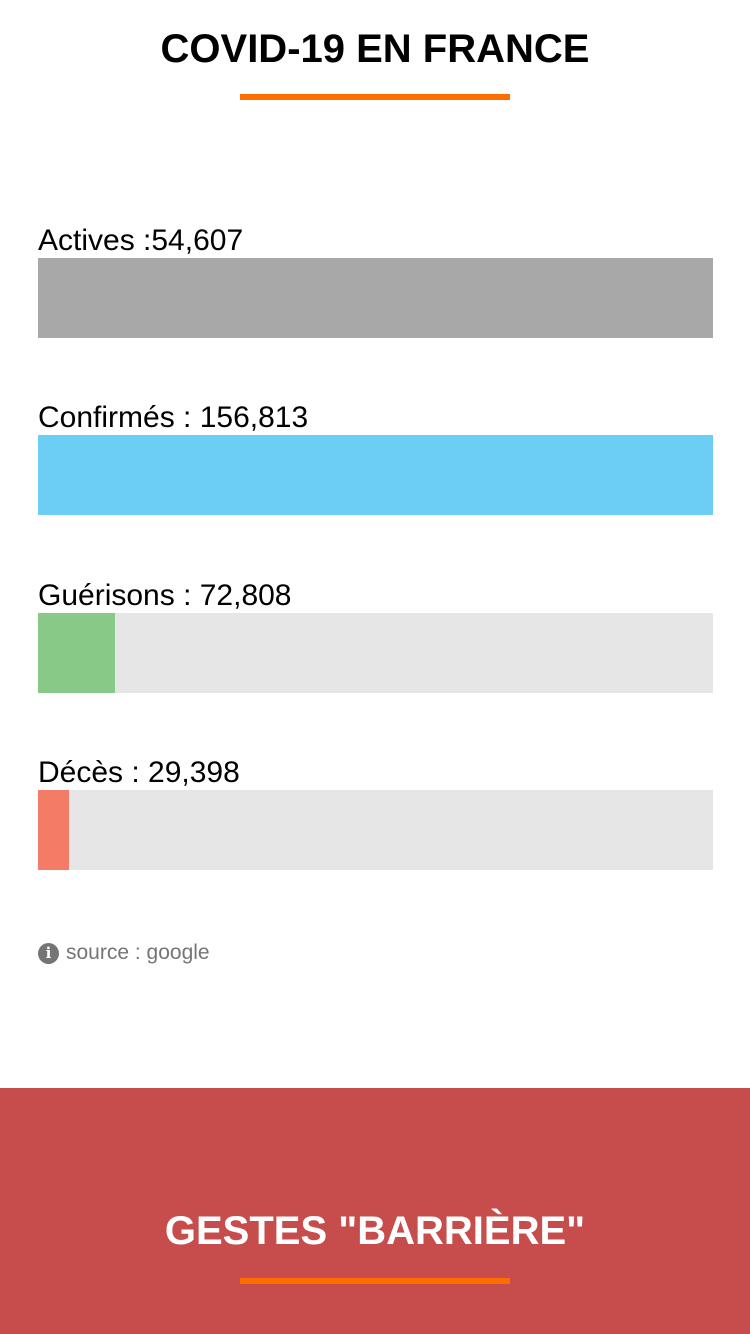 This screenshot has width=750, height=1334. I want to click on stat-confirmes-bar-fill, so click(375, 475).